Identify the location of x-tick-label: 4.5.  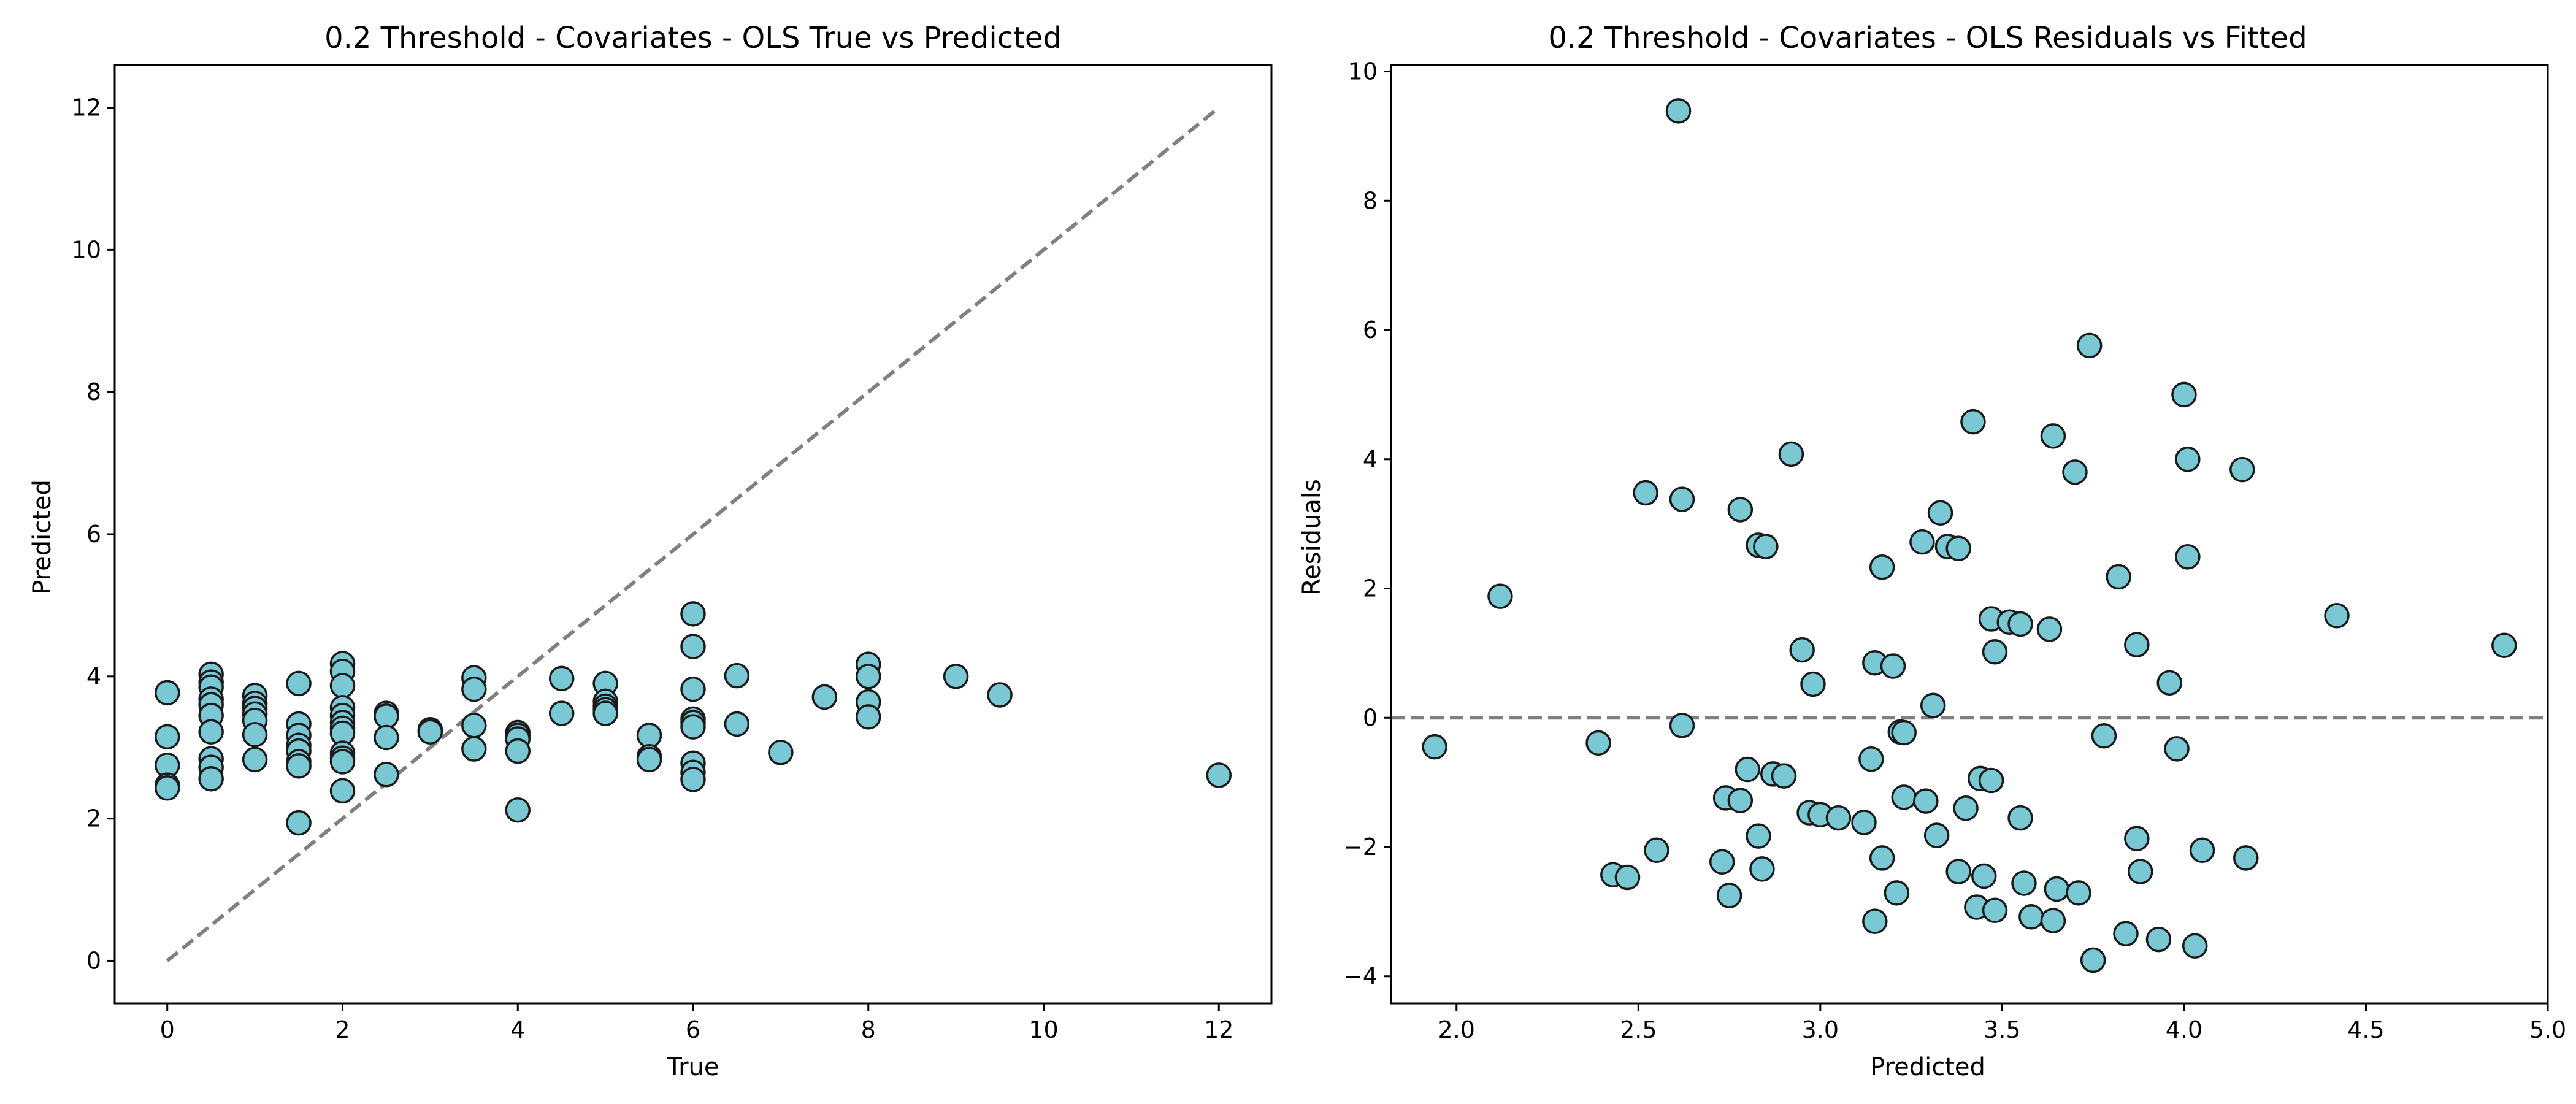
(2365, 1029).